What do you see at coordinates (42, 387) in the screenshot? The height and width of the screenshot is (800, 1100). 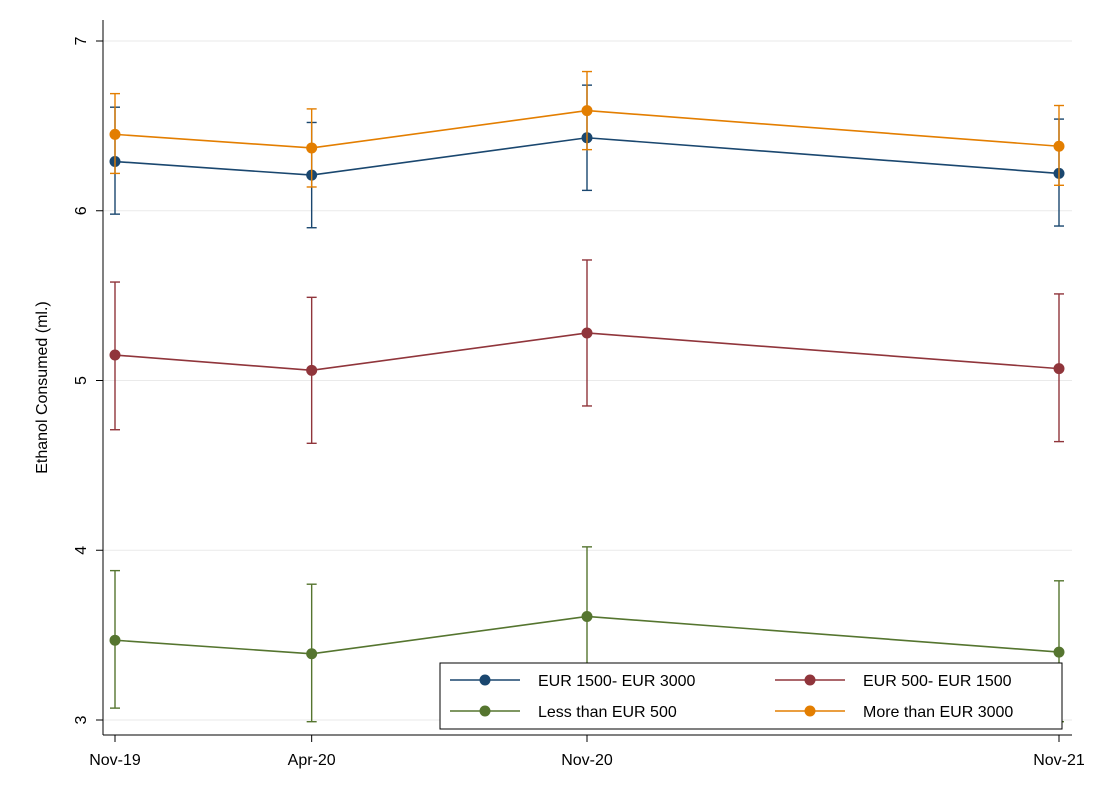 I see `y-axis-title: Ethanol Consumed (ml.)` at bounding box center [42, 387].